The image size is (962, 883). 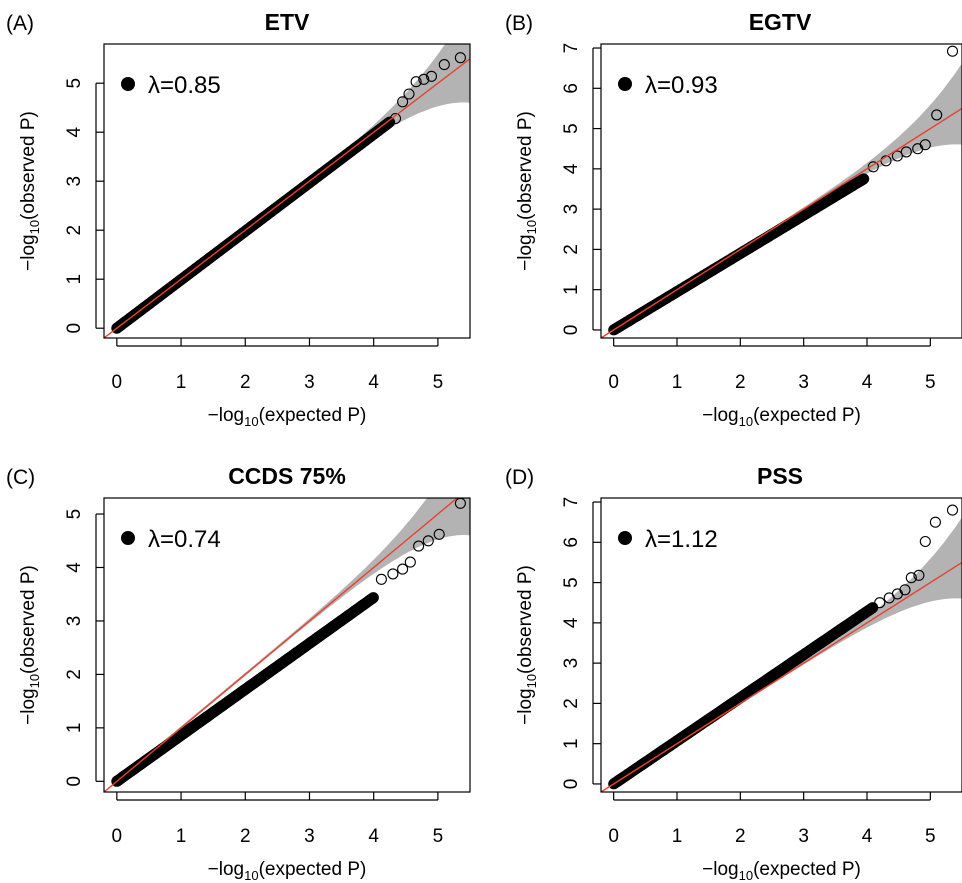 What do you see at coordinates (184, 539) in the screenshot?
I see `lambda-annotation: λ=0.74` at bounding box center [184, 539].